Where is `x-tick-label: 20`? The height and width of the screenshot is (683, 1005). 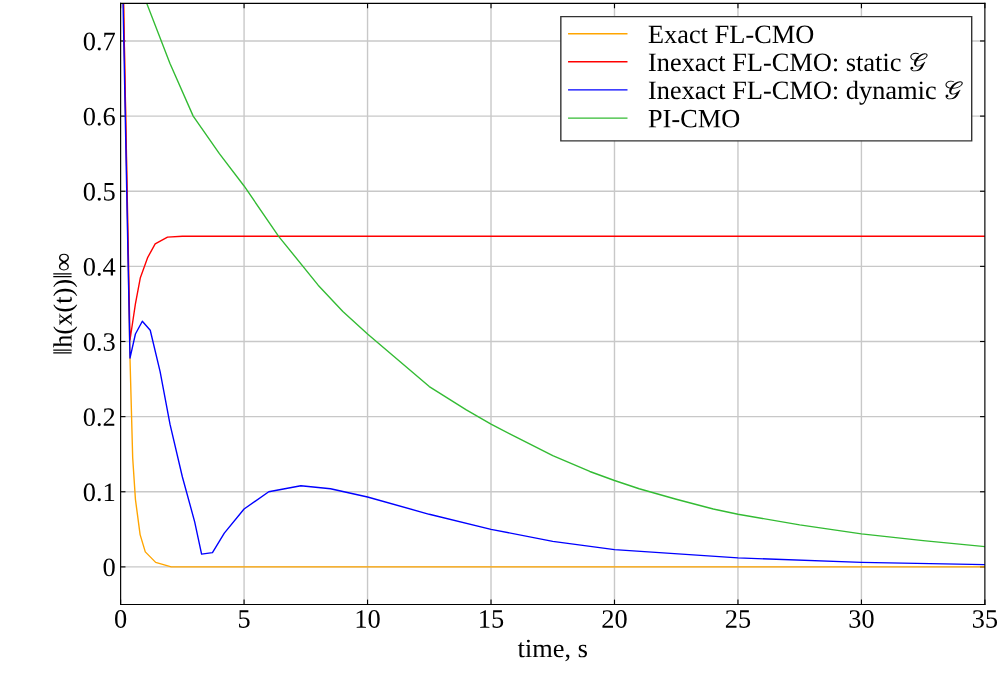 x-tick-label: 20 is located at coordinates (614, 619).